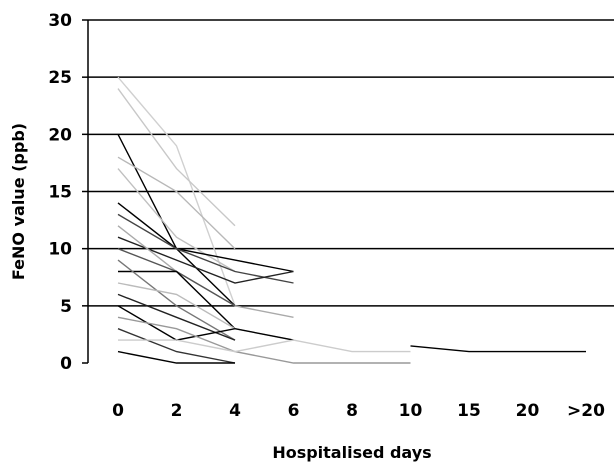 The image size is (614, 468). I want to click on x-axis-ticks: 0 2 4 6 8 10 15 20 >20, so click(358, 411).